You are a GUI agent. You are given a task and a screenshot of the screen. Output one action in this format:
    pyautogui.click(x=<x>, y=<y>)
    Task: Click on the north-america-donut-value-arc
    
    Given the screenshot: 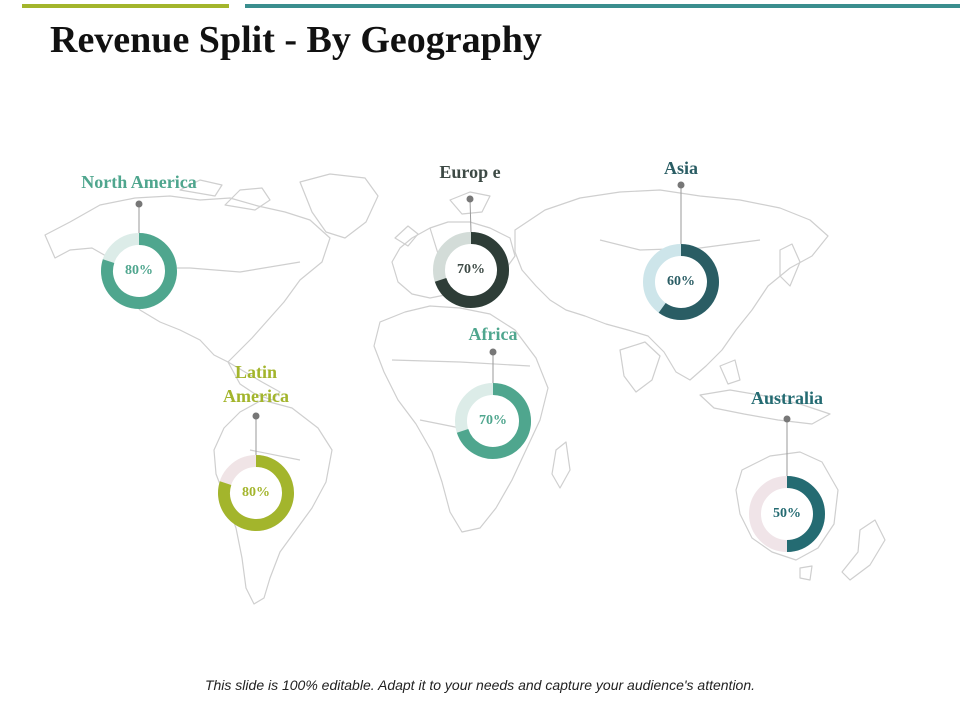 What is the action you would take?
    pyautogui.click(x=139, y=271)
    